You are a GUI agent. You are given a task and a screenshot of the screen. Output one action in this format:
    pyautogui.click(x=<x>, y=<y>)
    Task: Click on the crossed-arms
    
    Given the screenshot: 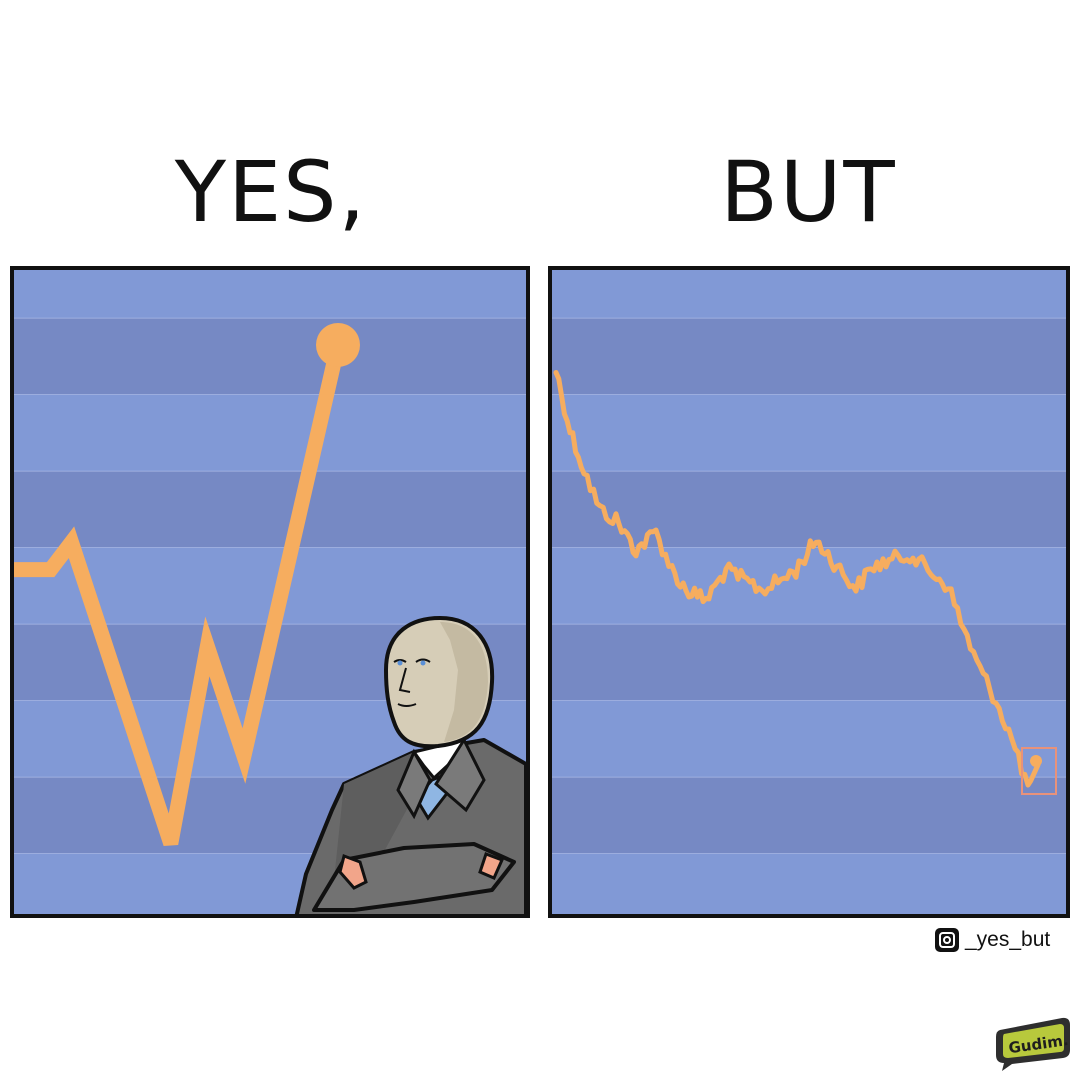 What is the action you would take?
    pyautogui.click(x=414, y=877)
    